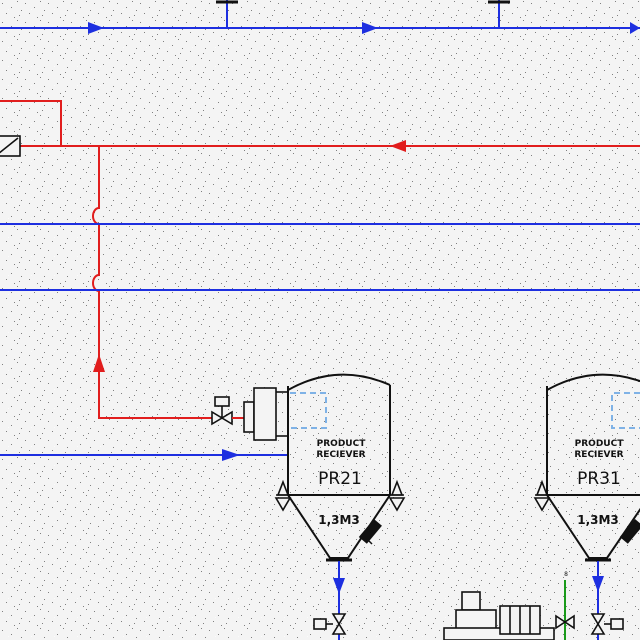  What do you see at coordinates (265, 414) in the screenshot?
I see `filter-housing` at bounding box center [265, 414].